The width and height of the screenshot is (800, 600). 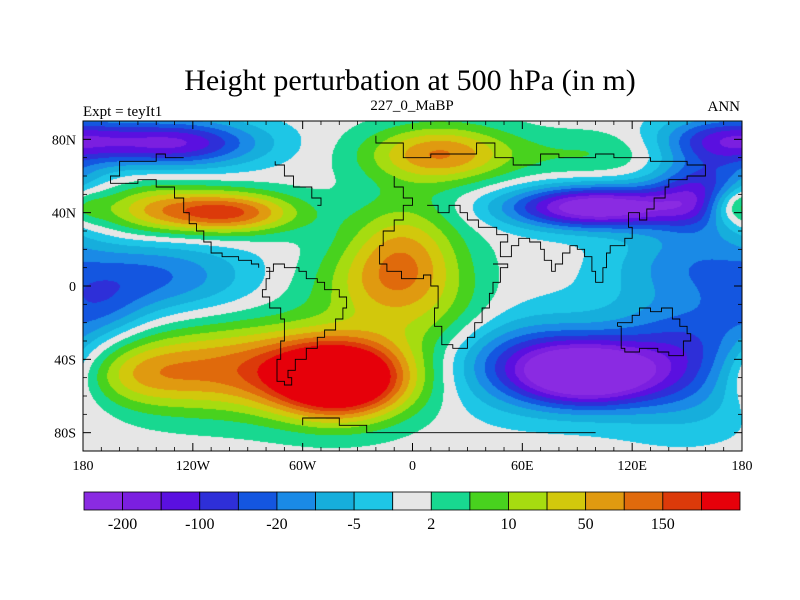 I want to click on left-string: Expt = teyIt1, so click(x=122, y=112).